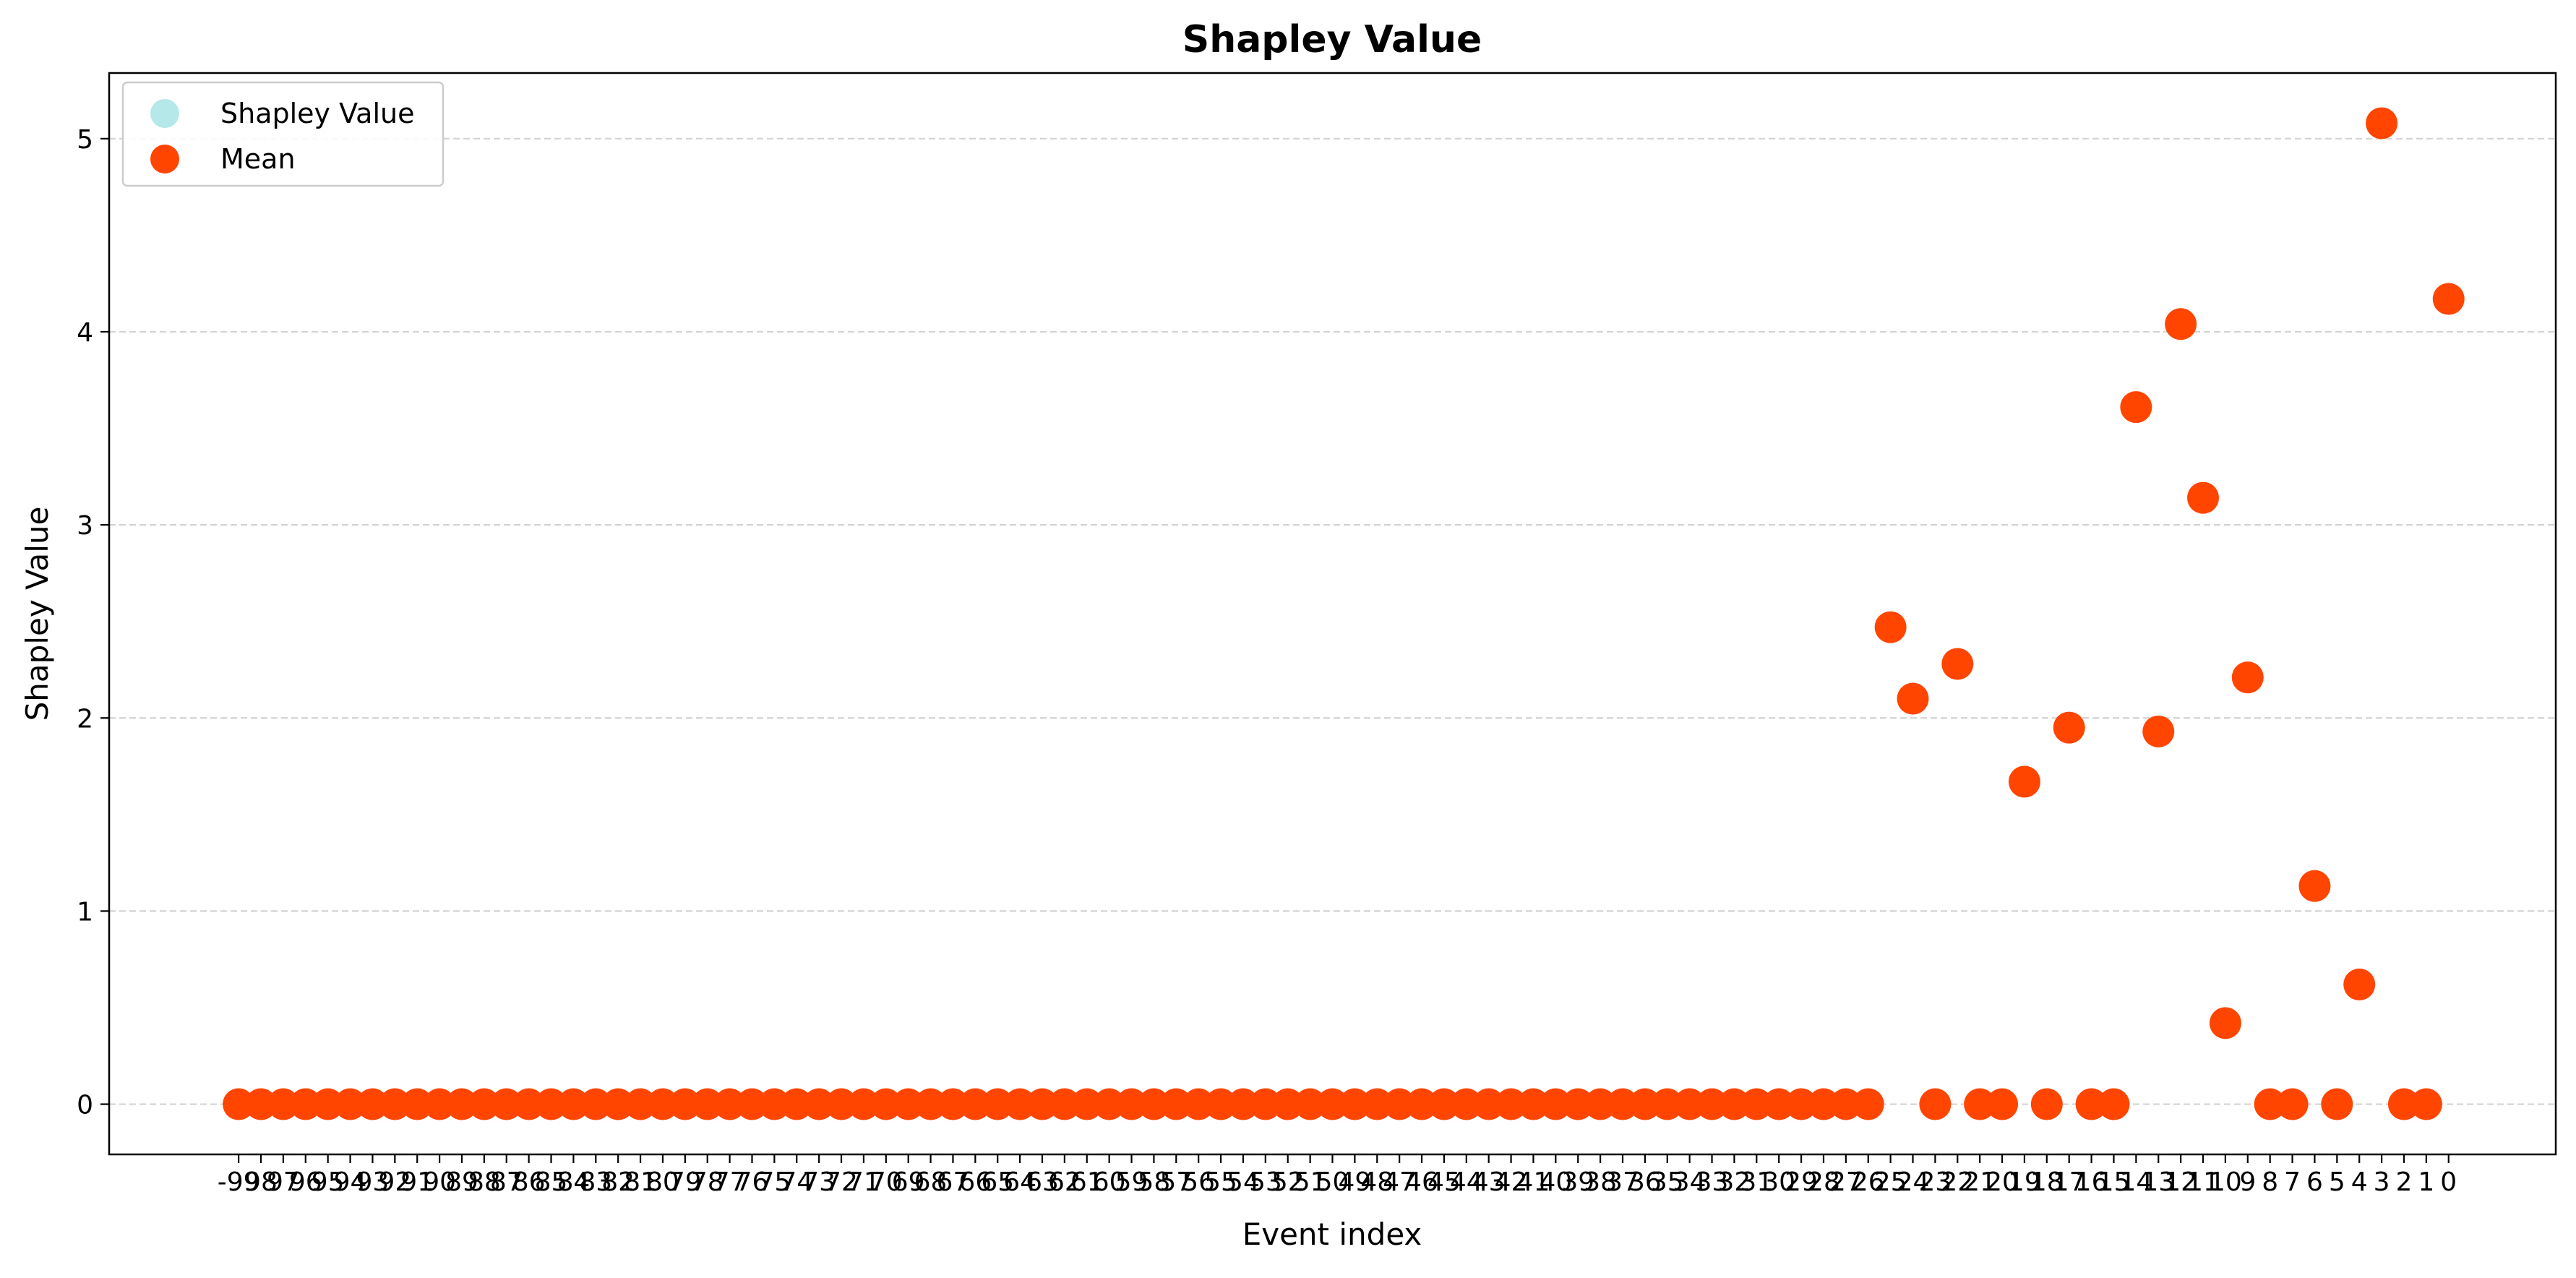 The height and width of the screenshot is (1278, 2576). I want to click on x-tick-label: 82, so click(618, 1182).